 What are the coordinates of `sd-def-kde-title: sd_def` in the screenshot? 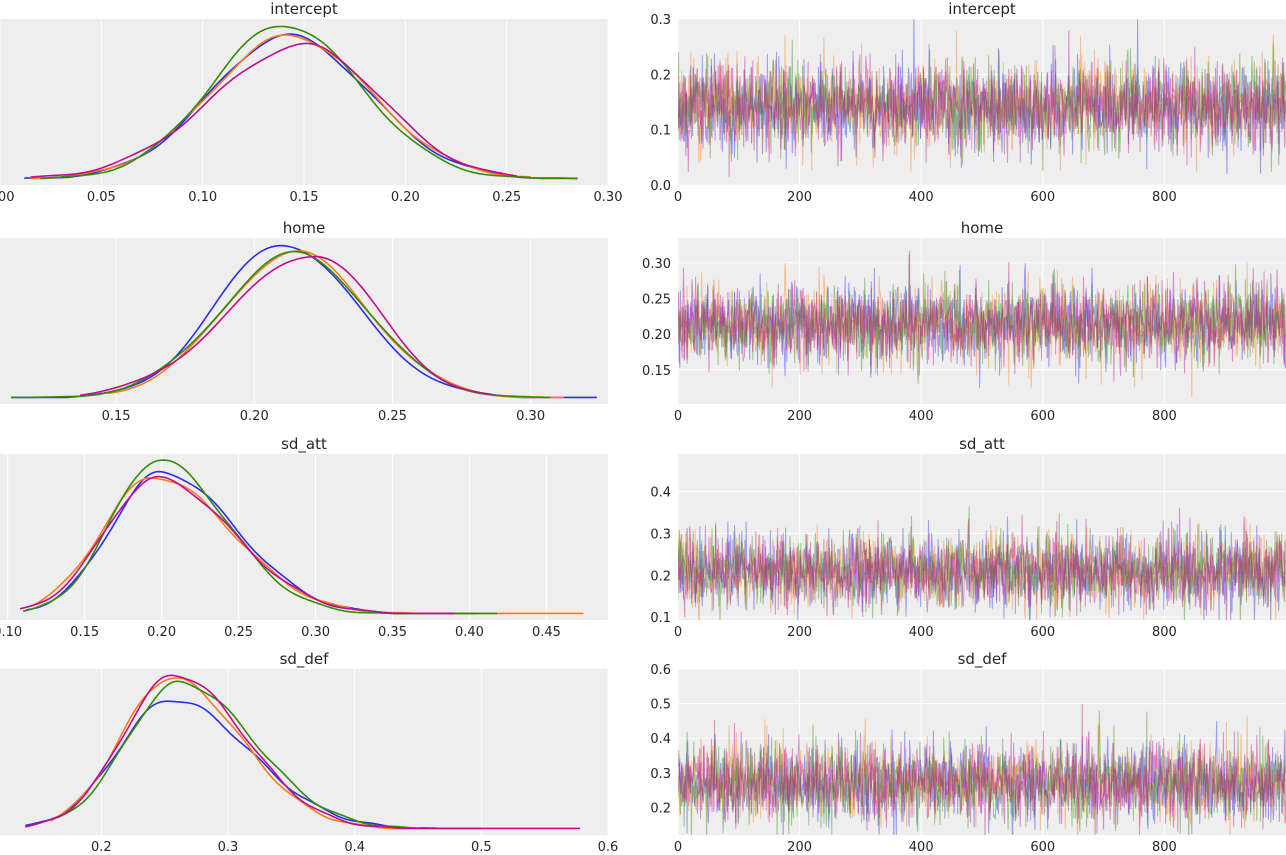 It's located at (305, 659).